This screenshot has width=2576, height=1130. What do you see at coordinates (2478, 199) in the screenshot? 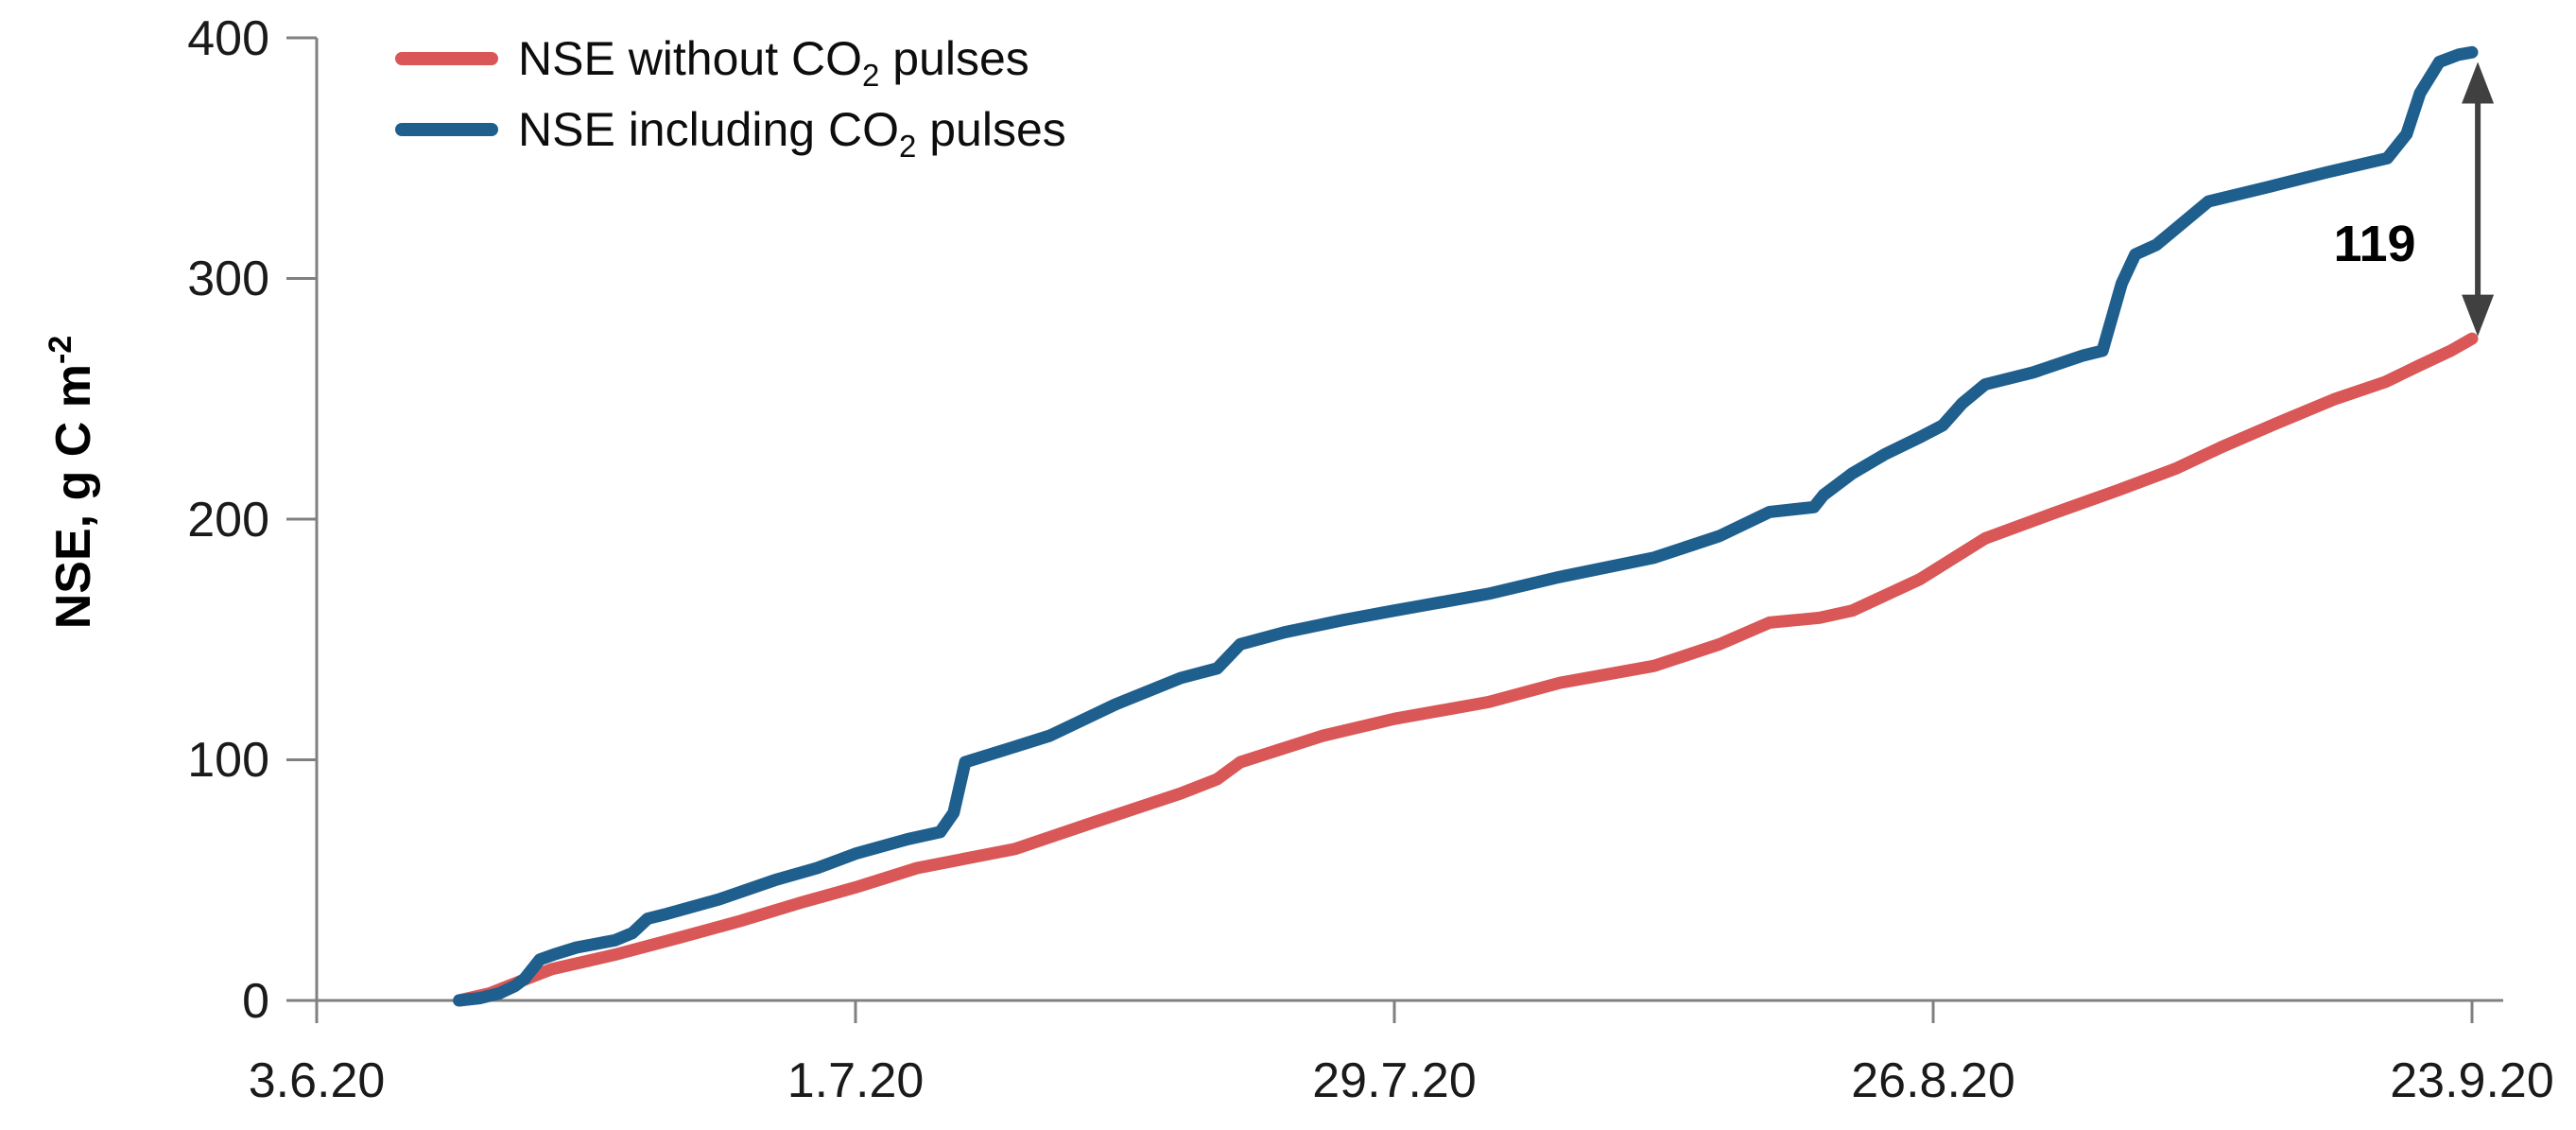
I see `difference-arrow-group` at bounding box center [2478, 199].